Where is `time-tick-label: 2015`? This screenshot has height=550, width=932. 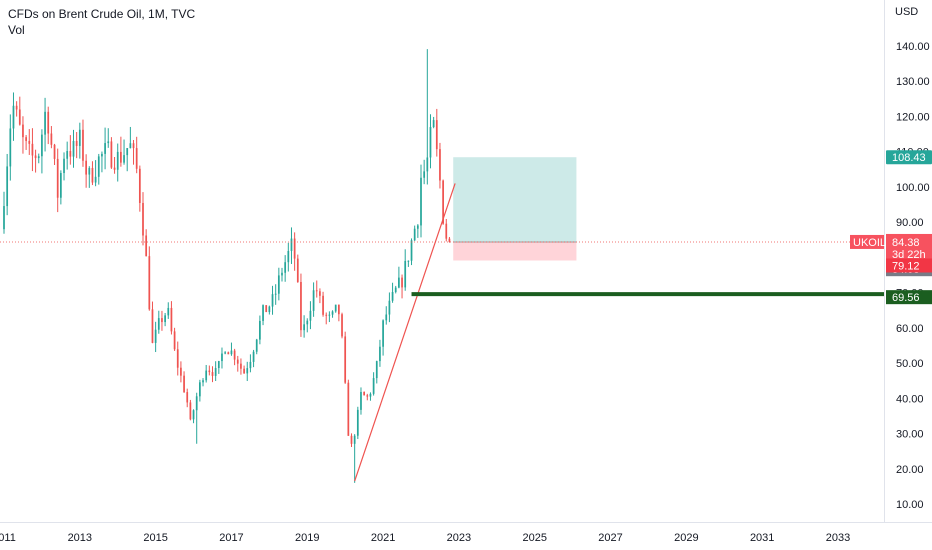 time-tick-label: 2015 is located at coordinates (155, 538).